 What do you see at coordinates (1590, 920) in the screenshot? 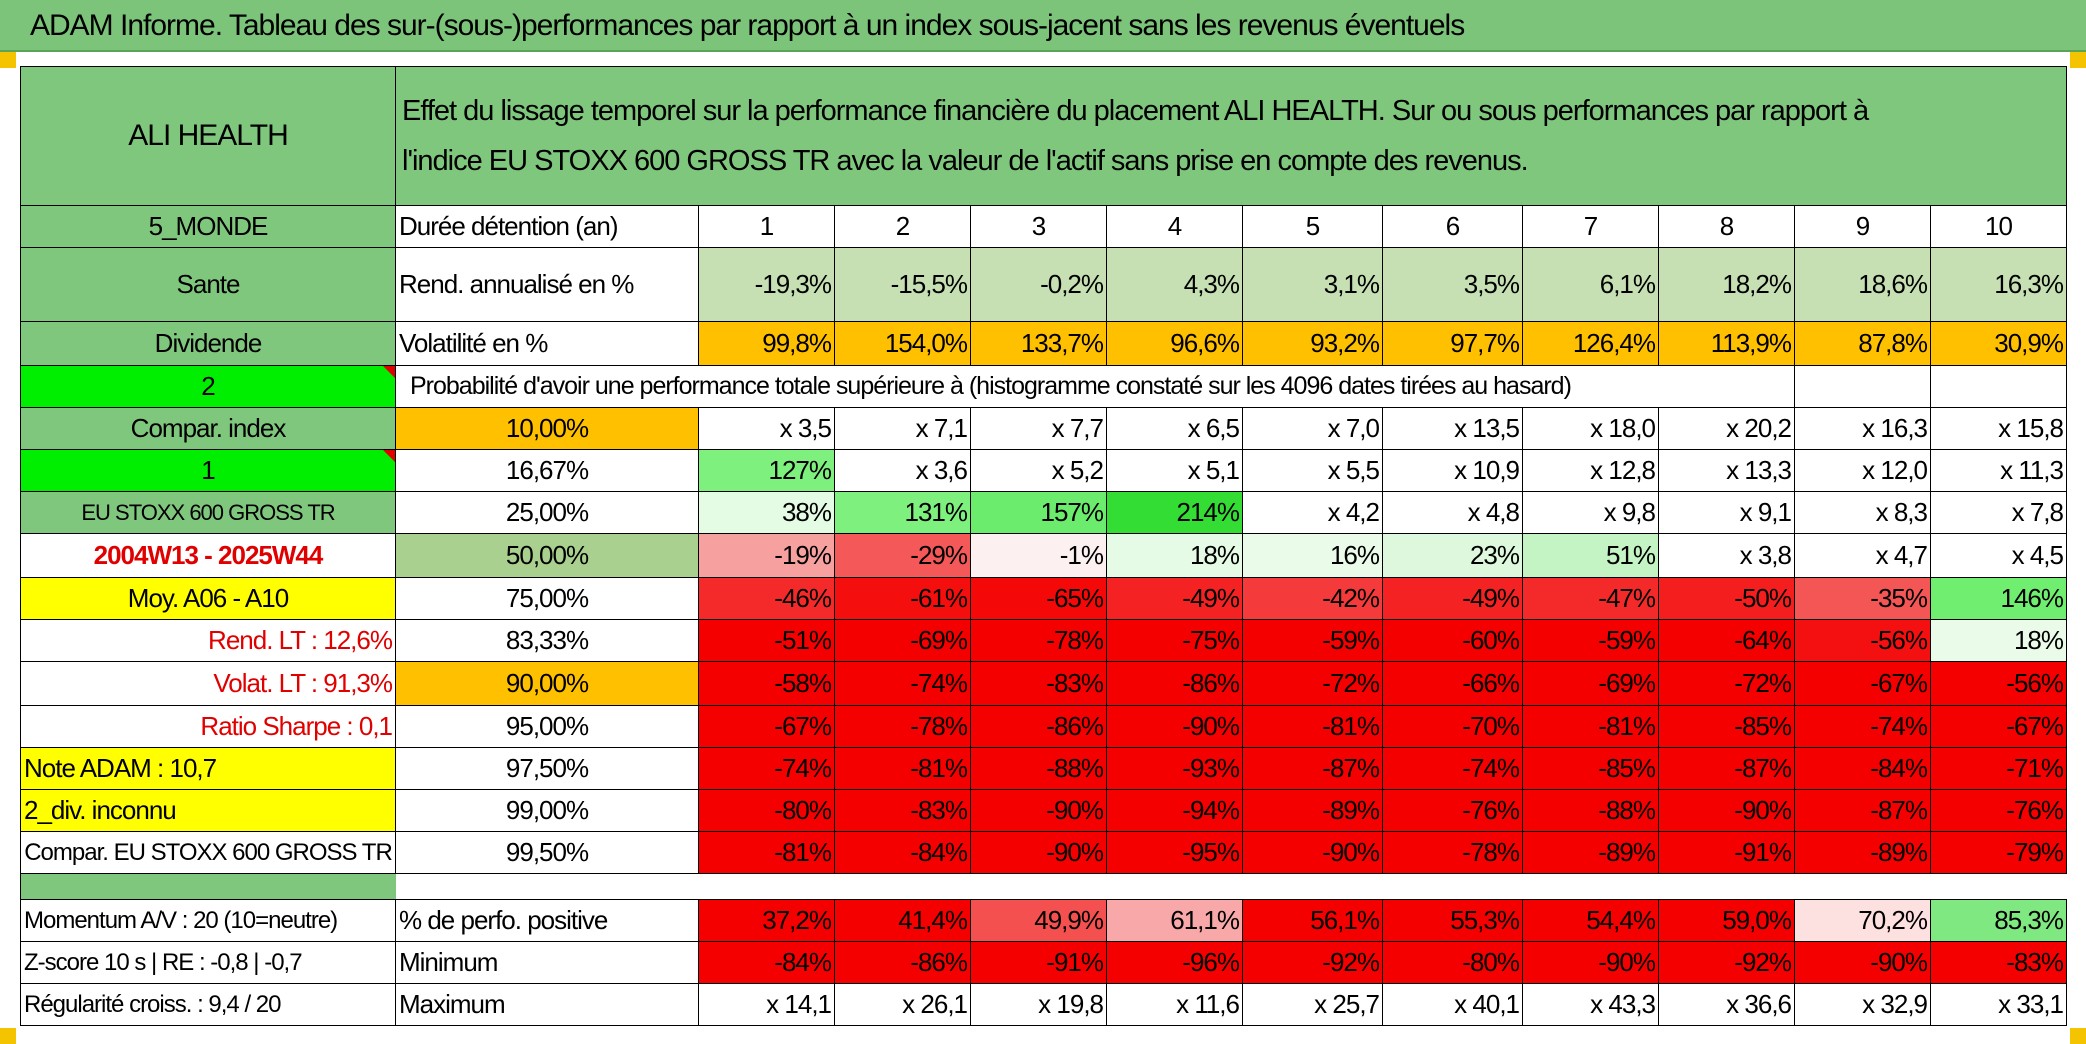
I see `positive-cell: 54,4%` at bounding box center [1590, 920].